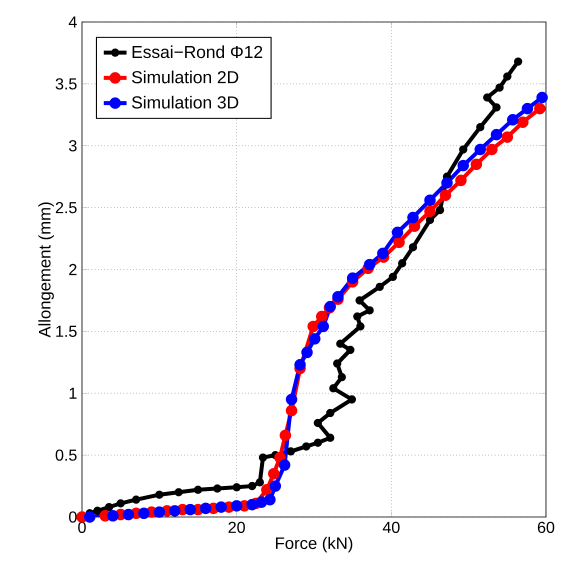 This screenshot has width=563, height=576. I want to click on y-tick-label: 4, so click(72, 22).